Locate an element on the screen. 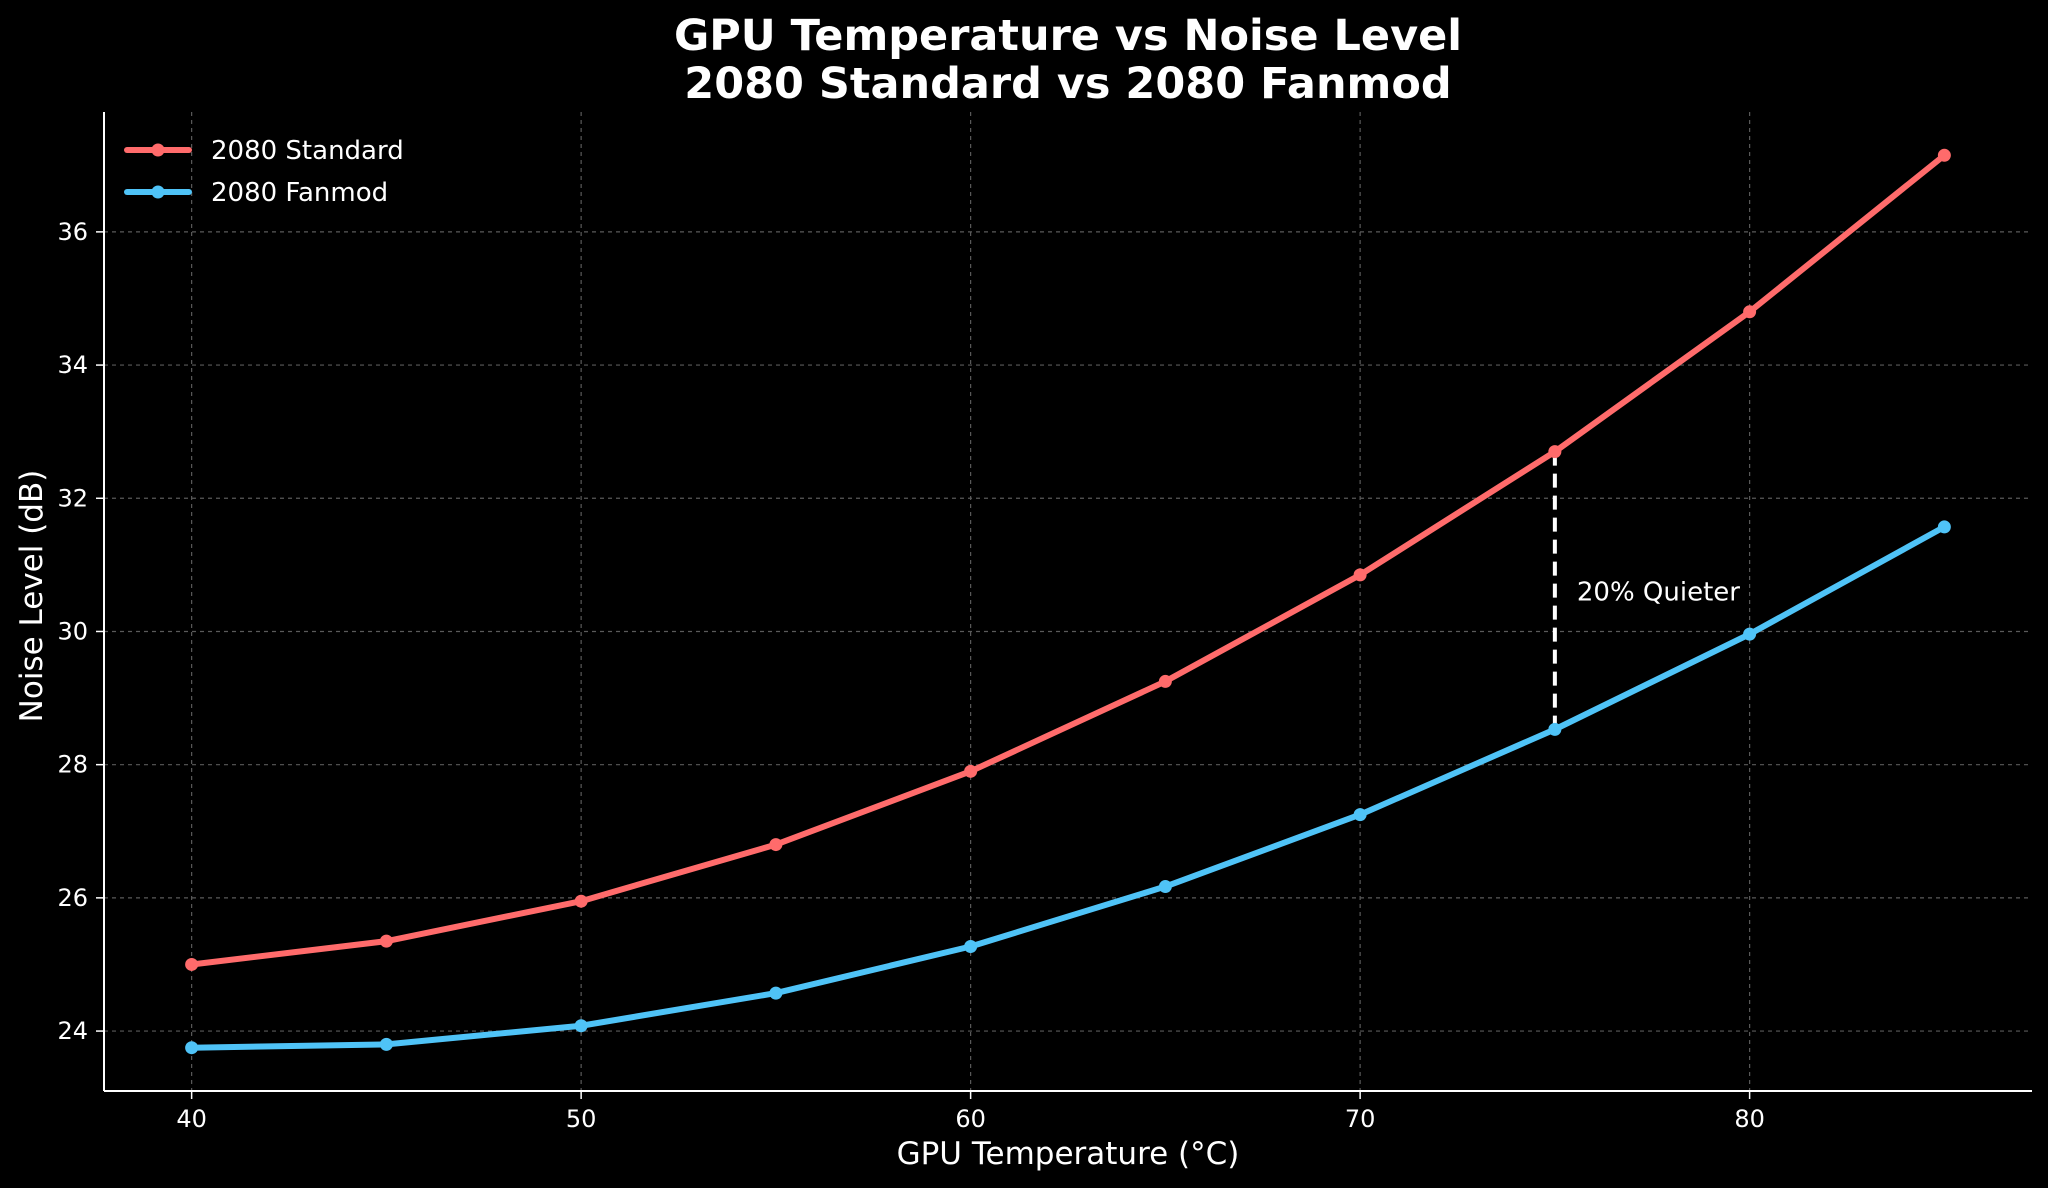 The image size is (2048, 1188). y-tick-label: 24 is located at coordinates (72, 1031).